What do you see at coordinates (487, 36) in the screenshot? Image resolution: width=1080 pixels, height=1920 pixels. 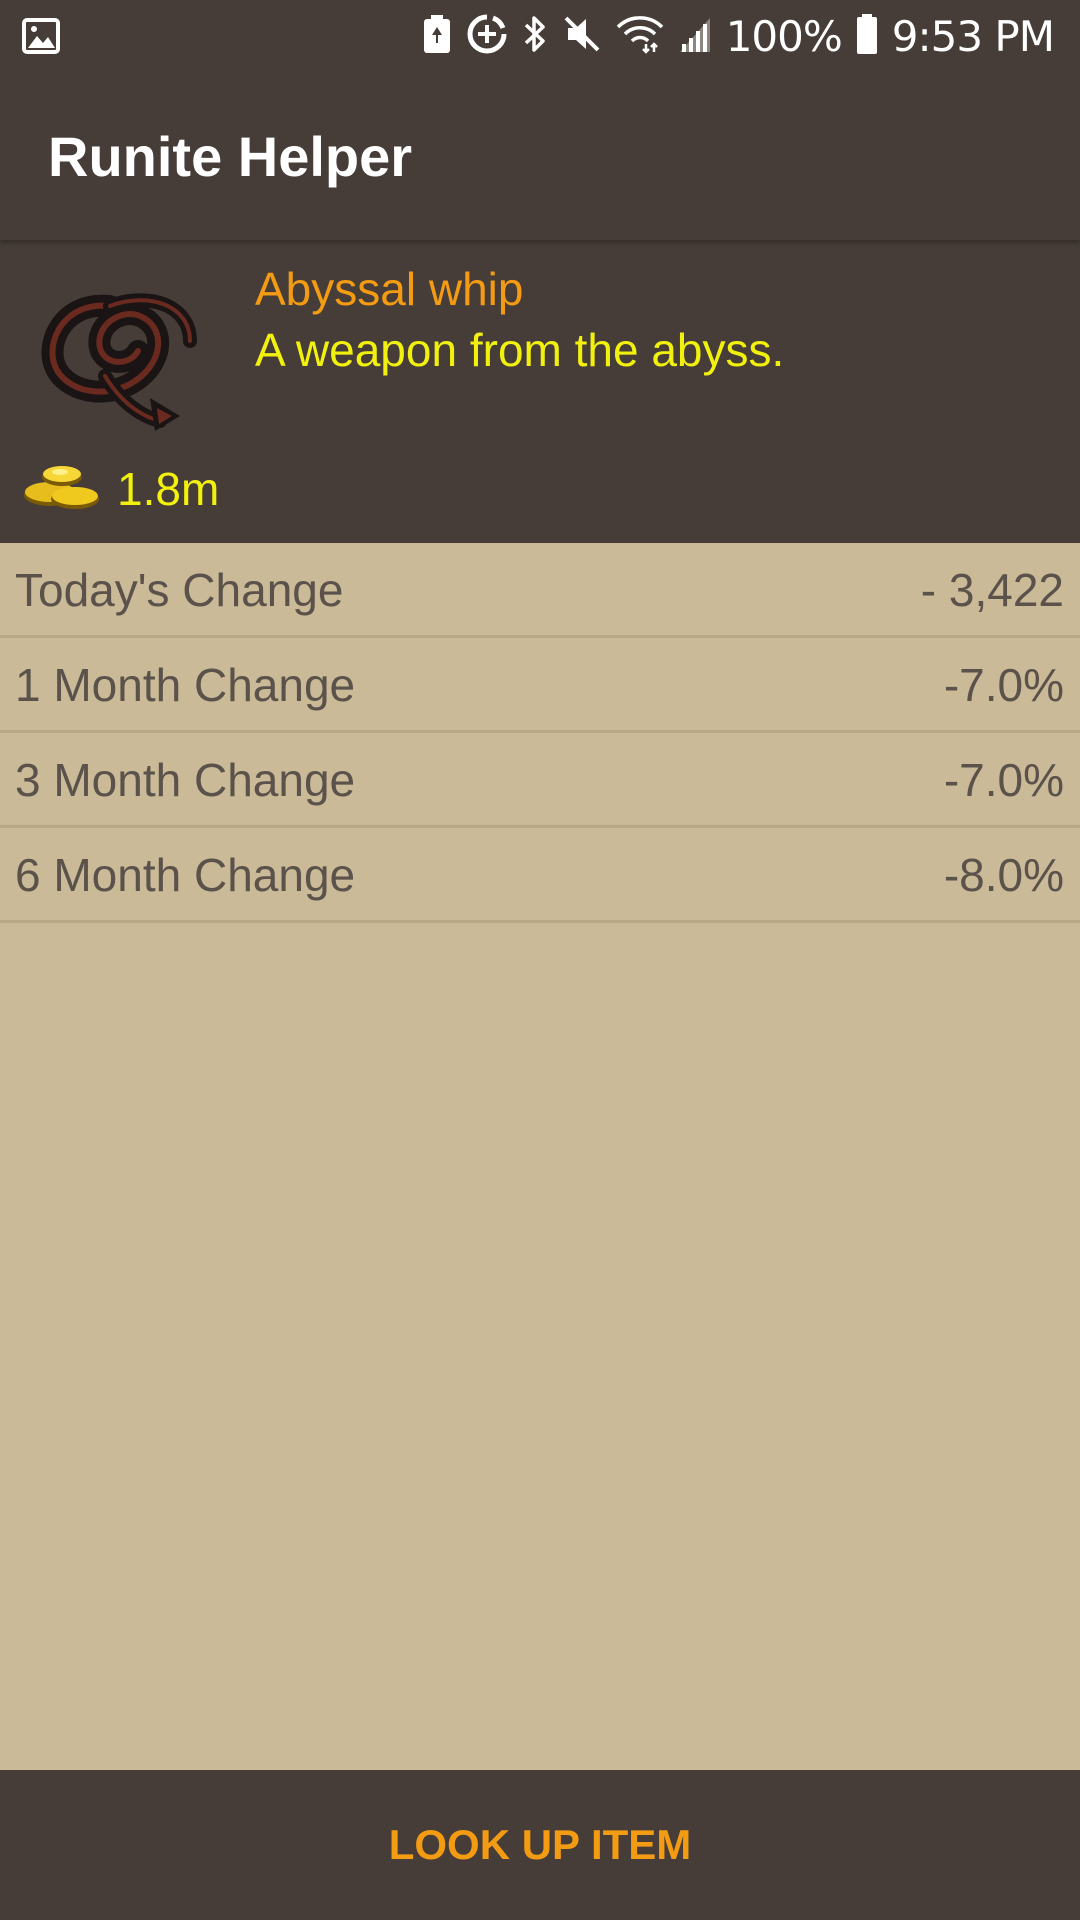 I see `data-saver-icon` at bounding box center [487, 36].